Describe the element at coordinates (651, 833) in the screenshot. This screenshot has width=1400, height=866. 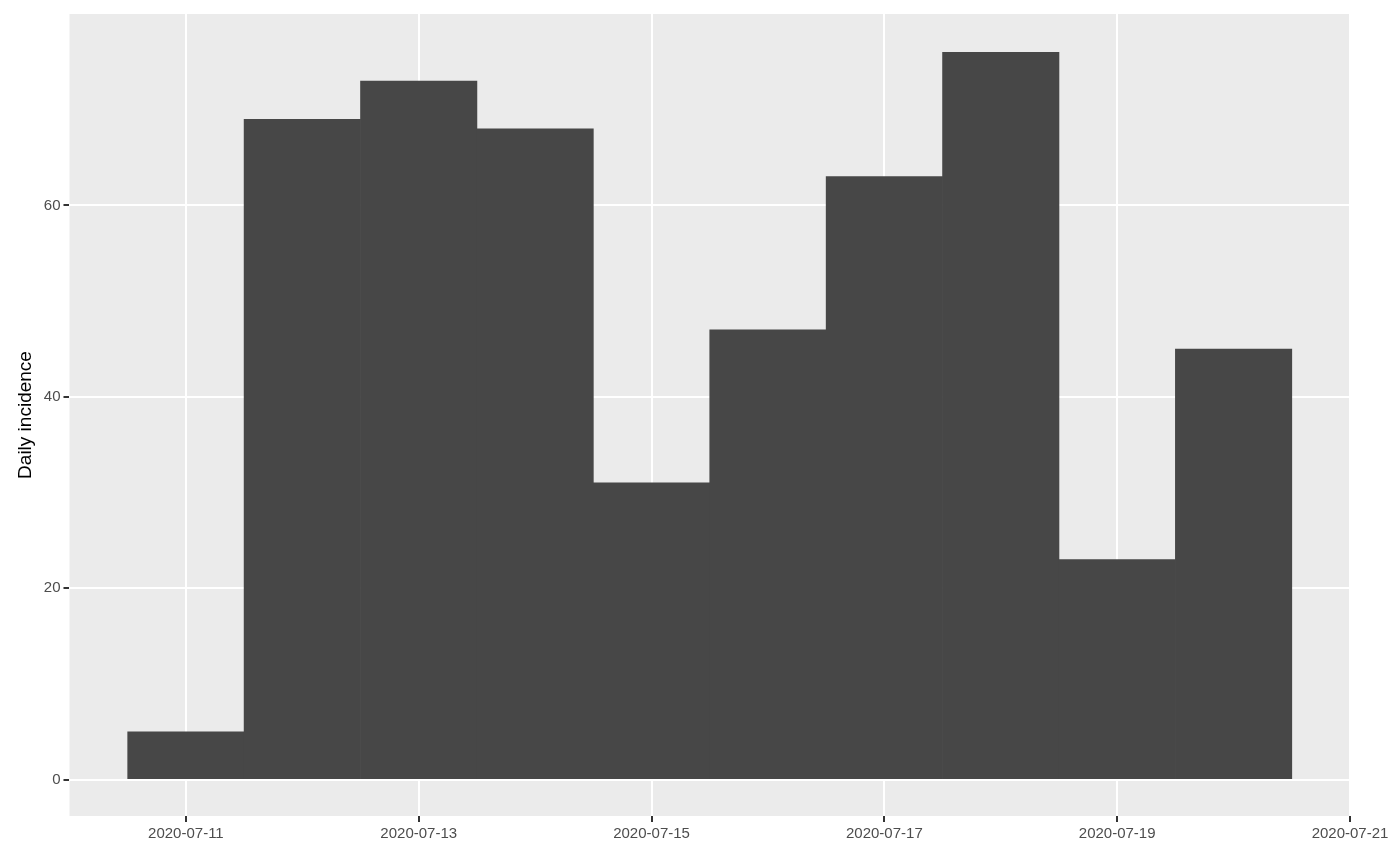
I see `x-tick-label: 2020-07-15` at that location.